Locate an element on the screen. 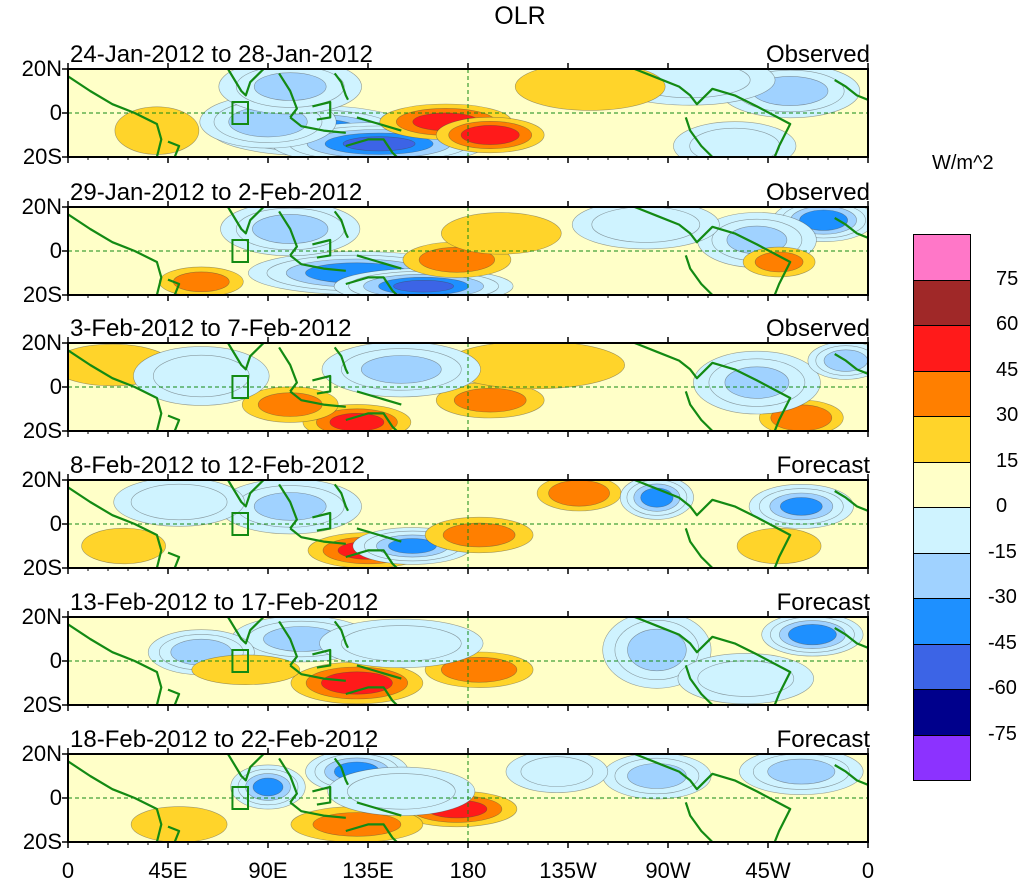 This screenshot has height=887, width=1021. panel-date-range: 18-Feb-2012 to 22-Feb-2012 is located at coordinates (224, 739).